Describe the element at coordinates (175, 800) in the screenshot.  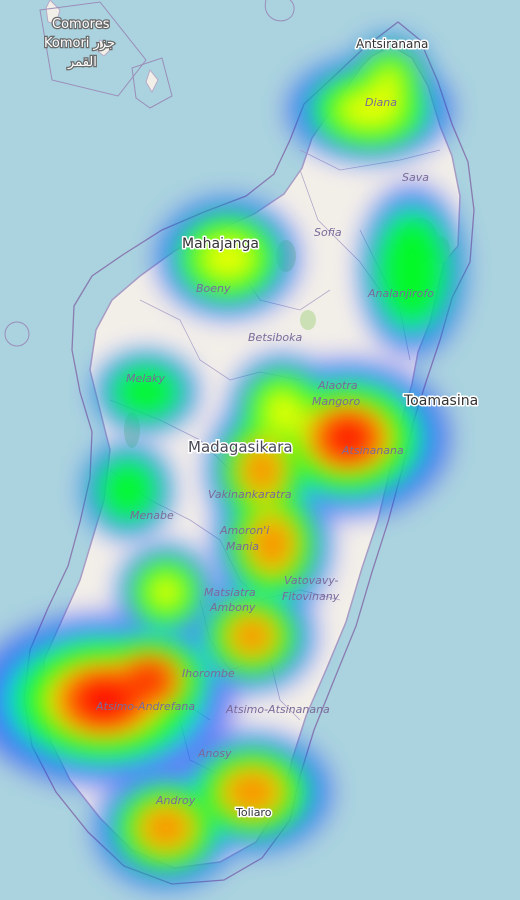
I see `region-label-androy: Androy` at that location.